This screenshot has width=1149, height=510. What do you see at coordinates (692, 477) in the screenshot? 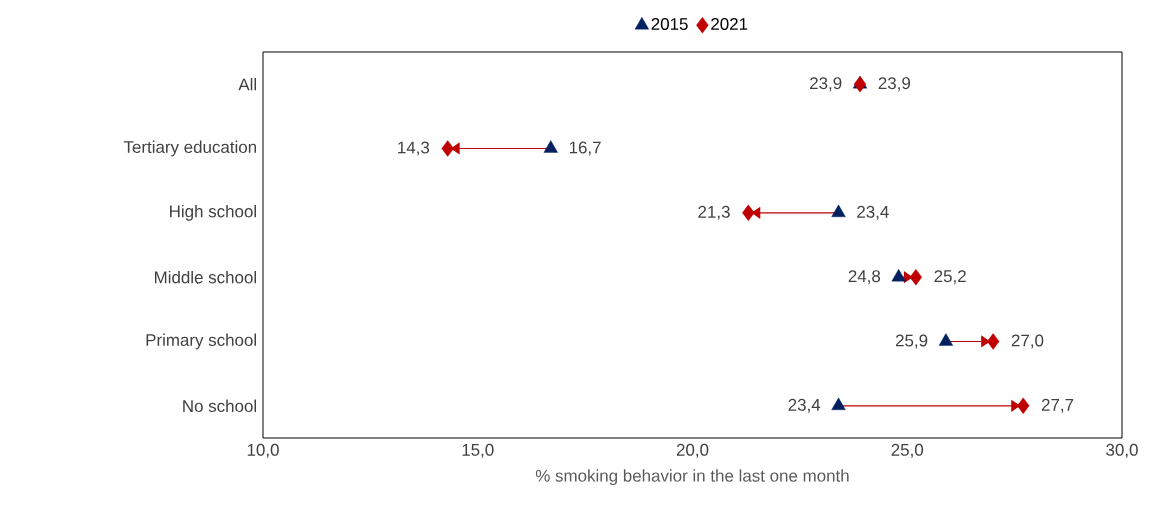
I see `x-axis-title: % smoking behavior in the last one month` at bounding box center [692, 477].